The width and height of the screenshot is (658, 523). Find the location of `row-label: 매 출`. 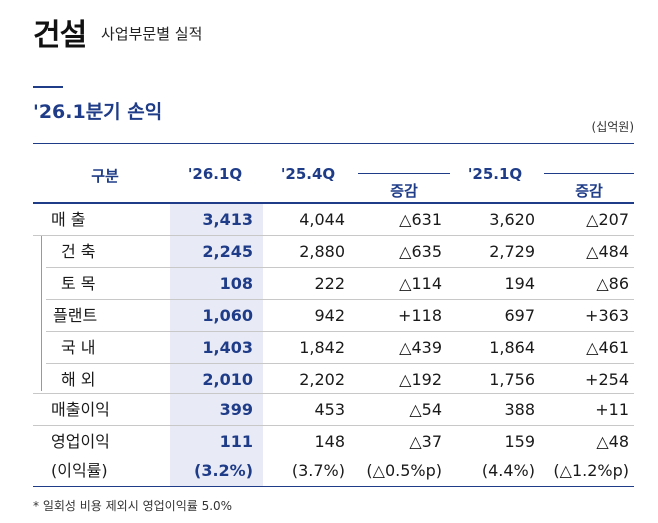

row-label: 매 출 is located at coordinates (68, 219).